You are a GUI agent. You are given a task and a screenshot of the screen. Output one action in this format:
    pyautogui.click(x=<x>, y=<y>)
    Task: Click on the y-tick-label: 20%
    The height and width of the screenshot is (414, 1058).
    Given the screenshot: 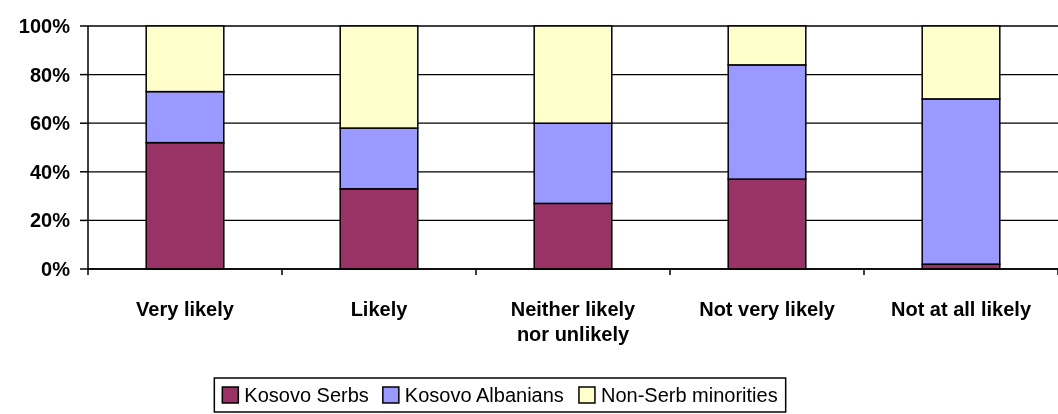 What is the action you would take?
    pyautogui.click(x=50, y=220)
    